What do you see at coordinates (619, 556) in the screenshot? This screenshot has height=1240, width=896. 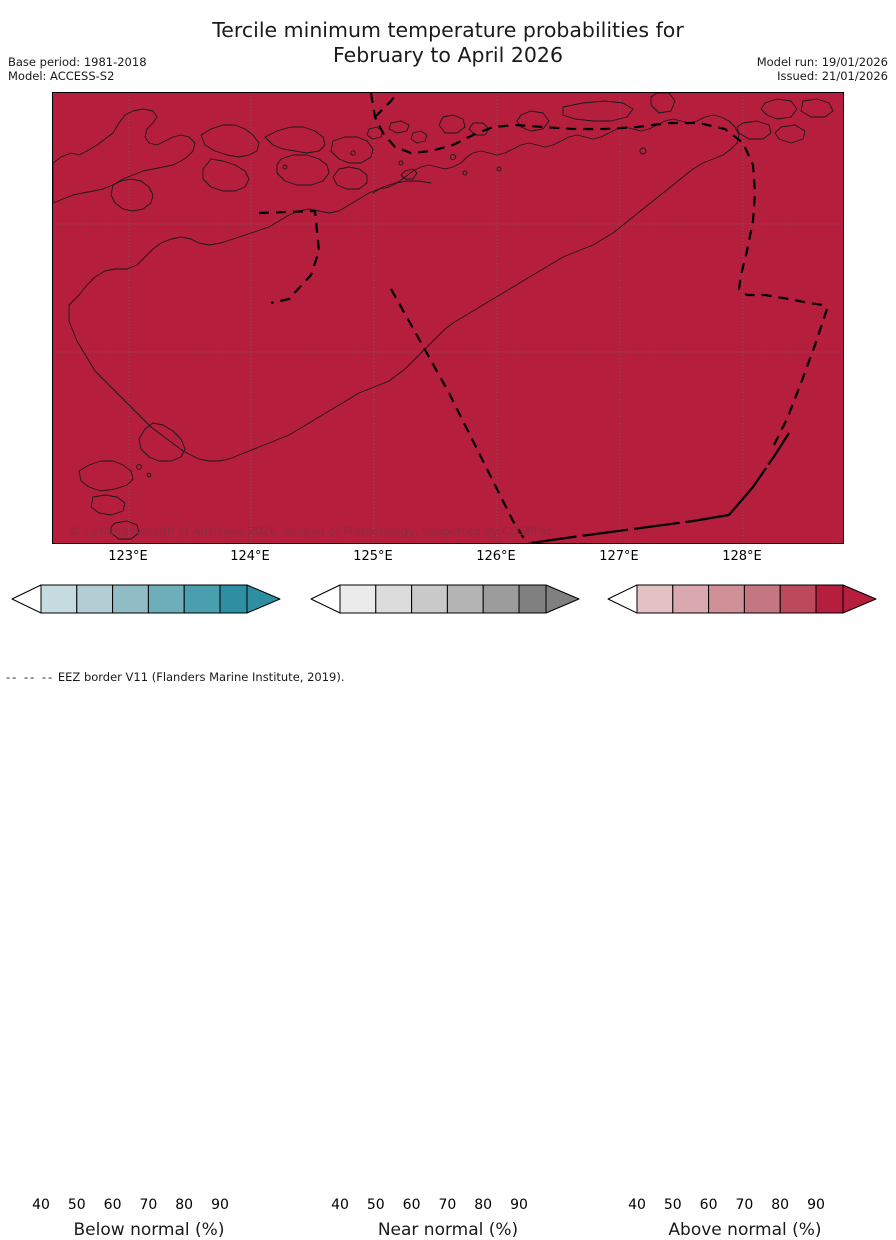 I see `x-tick-127e: 127°E` at bounding box center [619, 556].